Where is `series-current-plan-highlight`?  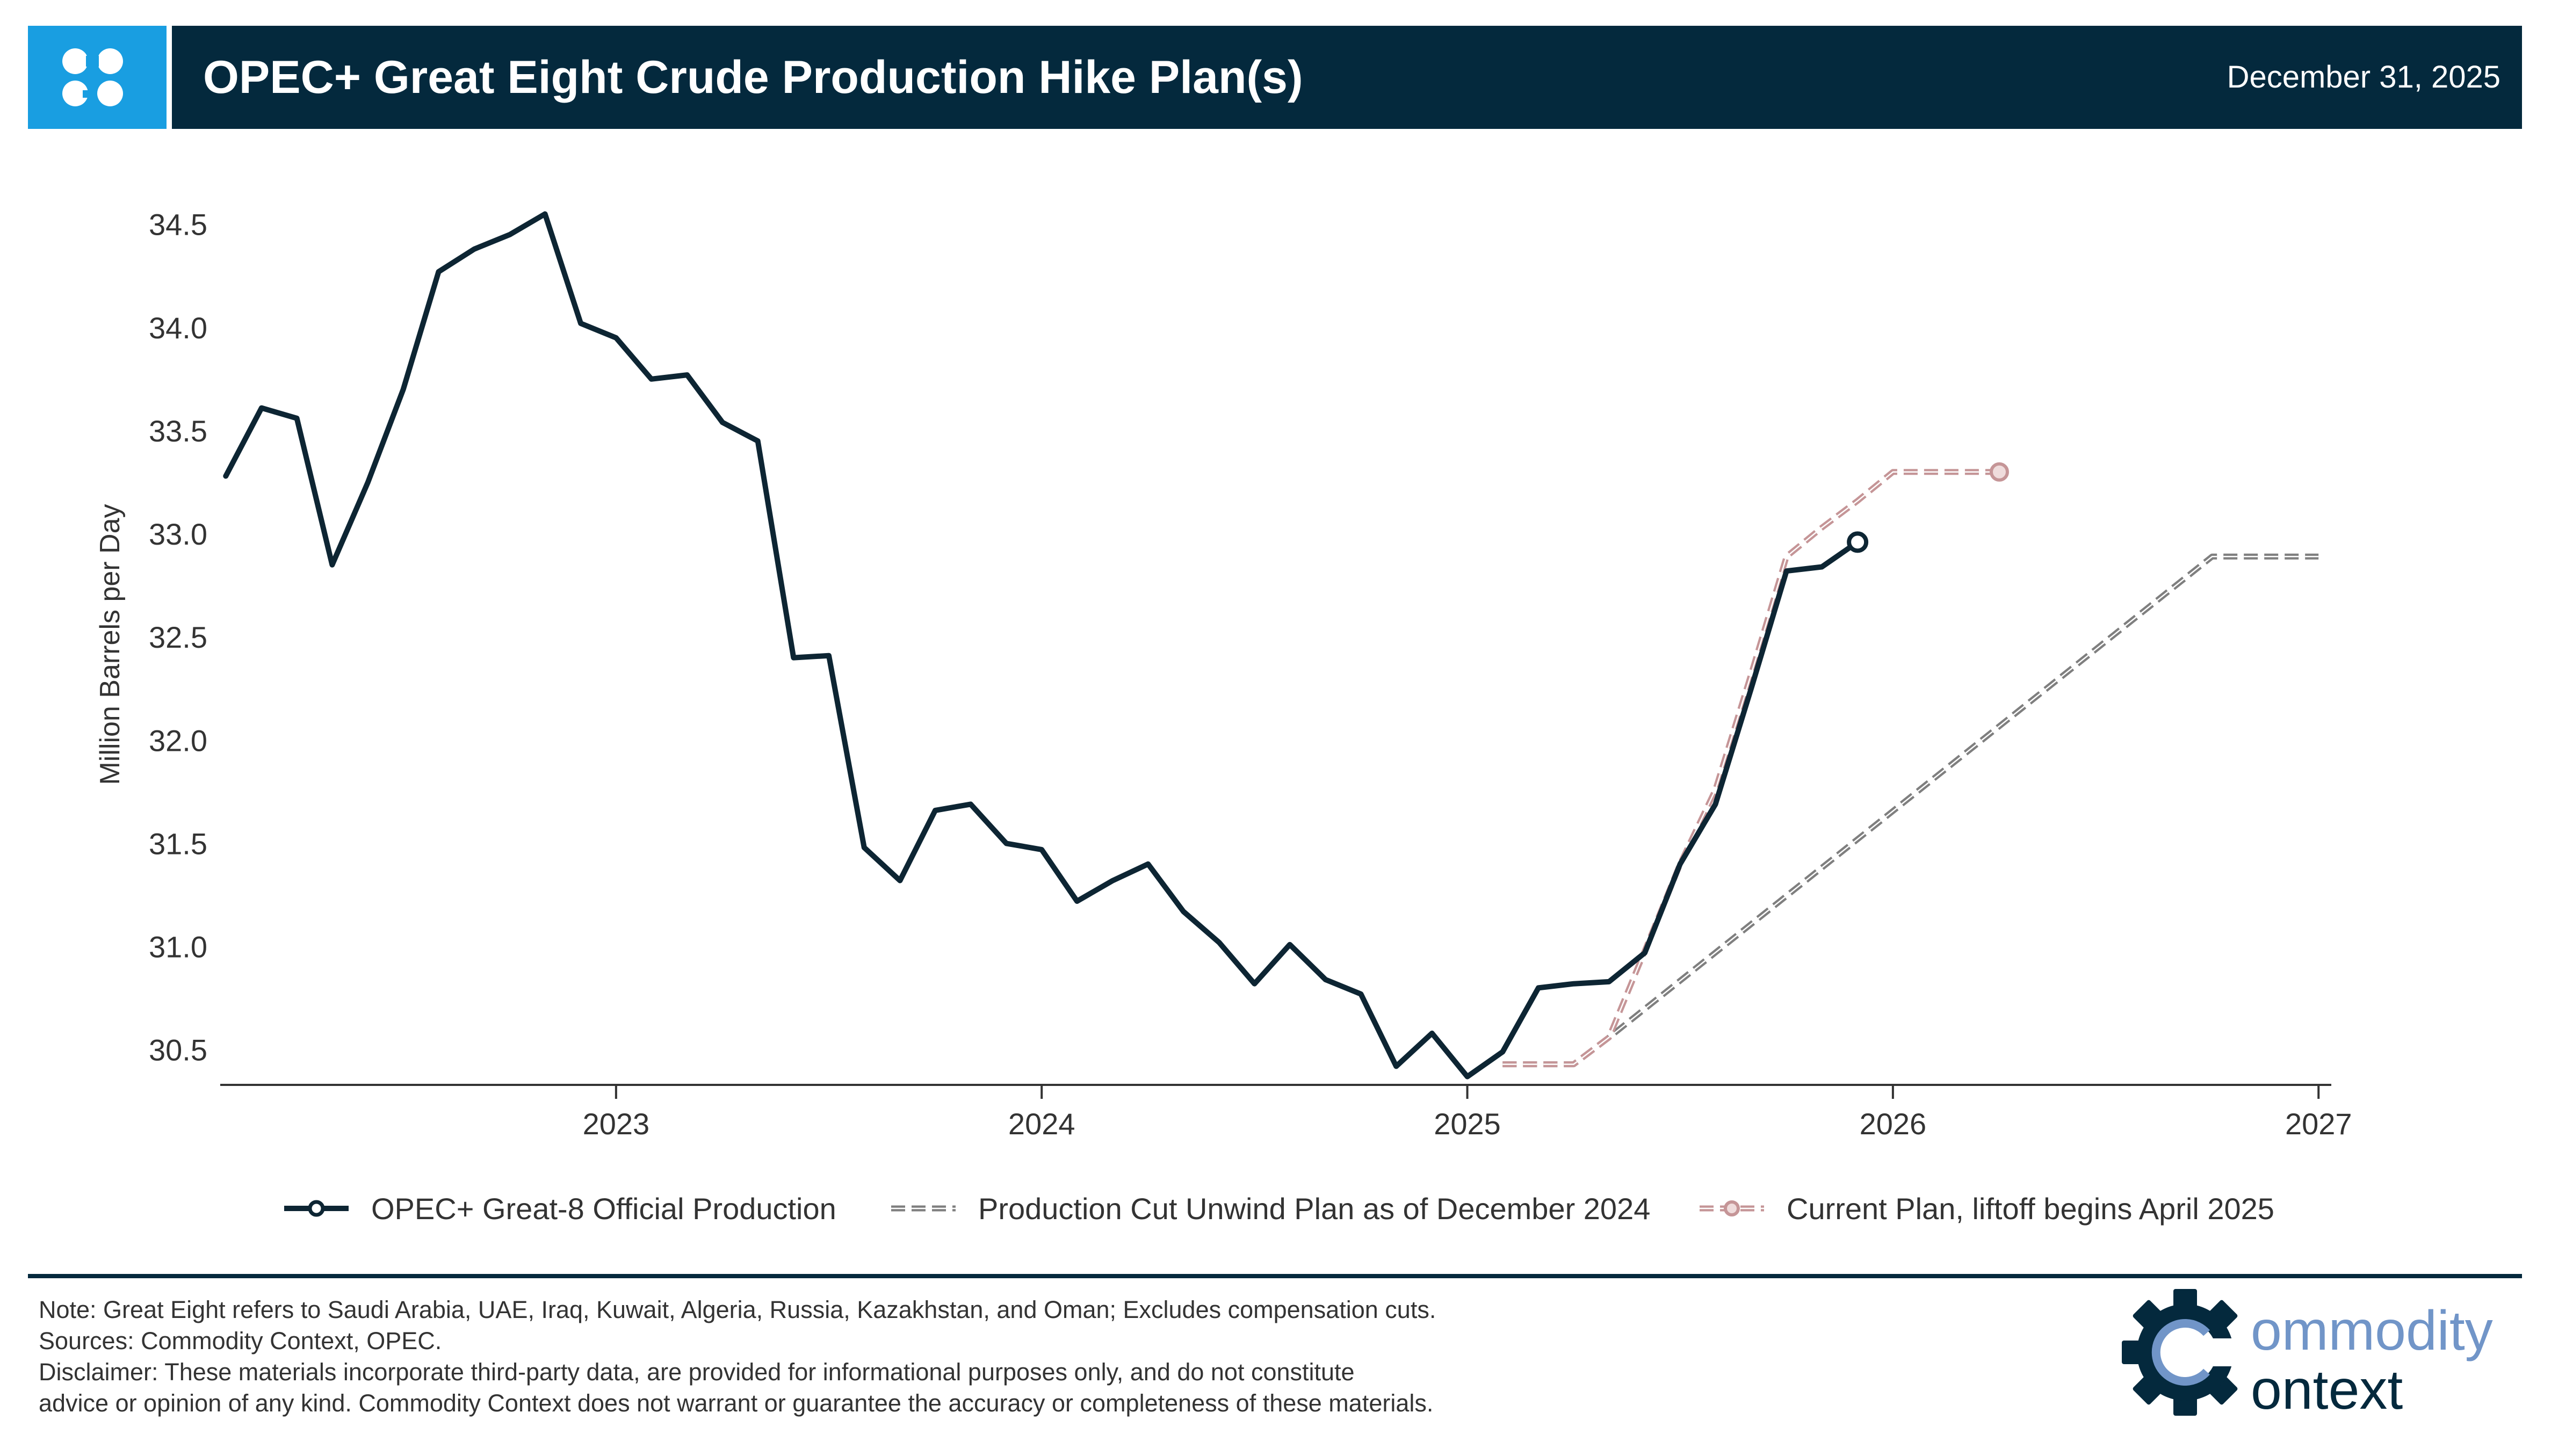 series-current-plan-highlight is located at coordinates (1750, 768).